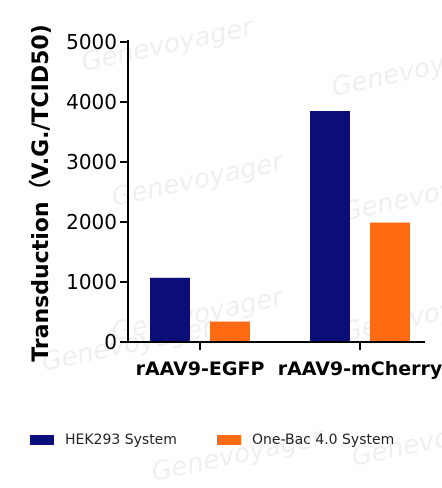 The height and width of the screenshot is (488, 442). I want to click on legend: HEK293 System One-Bac 4.0 System, so click(236, 440).